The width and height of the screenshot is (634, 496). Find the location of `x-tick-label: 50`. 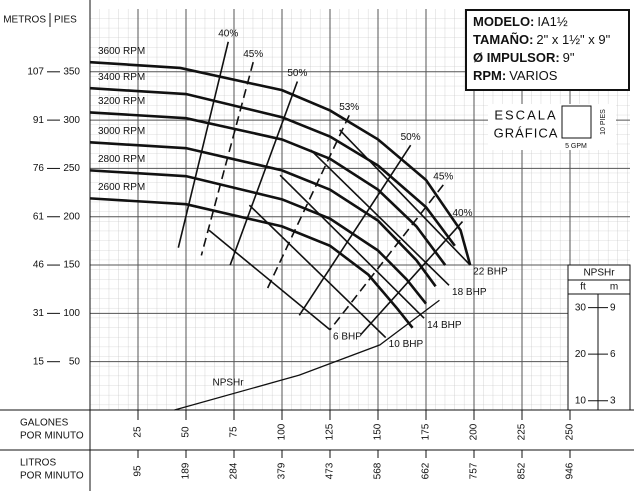

x-tick-label: 50 is located at coordinates (186, 432).